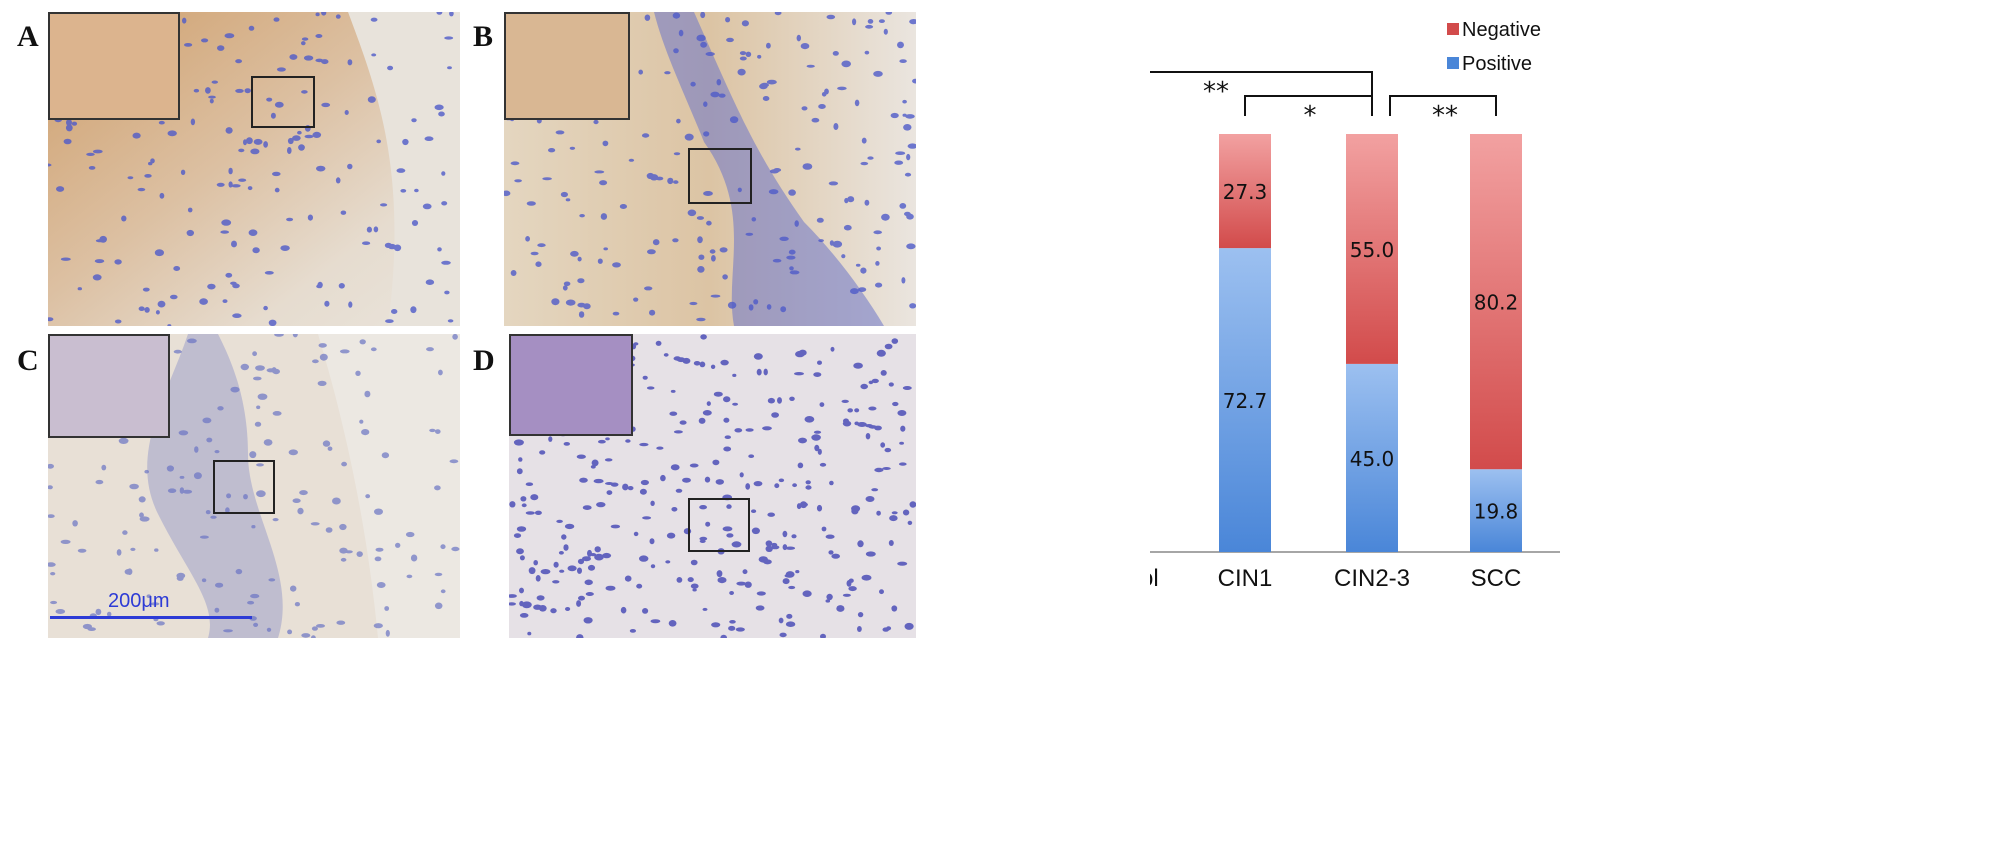 This screenshot has height=855, width=2008. What do you see at coordinates (28, 36) in the screenshot?
I see `panel-label-a: A` at bounding box center [28, 36].